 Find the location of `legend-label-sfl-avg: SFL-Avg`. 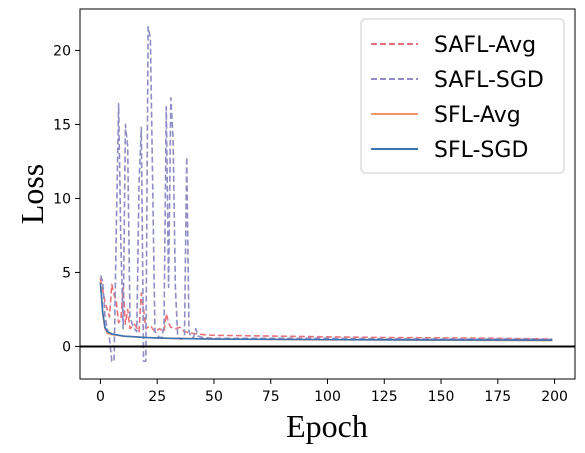

legend-label-sfl-avg: SFL-Avg is located at coordinates (477, 115).